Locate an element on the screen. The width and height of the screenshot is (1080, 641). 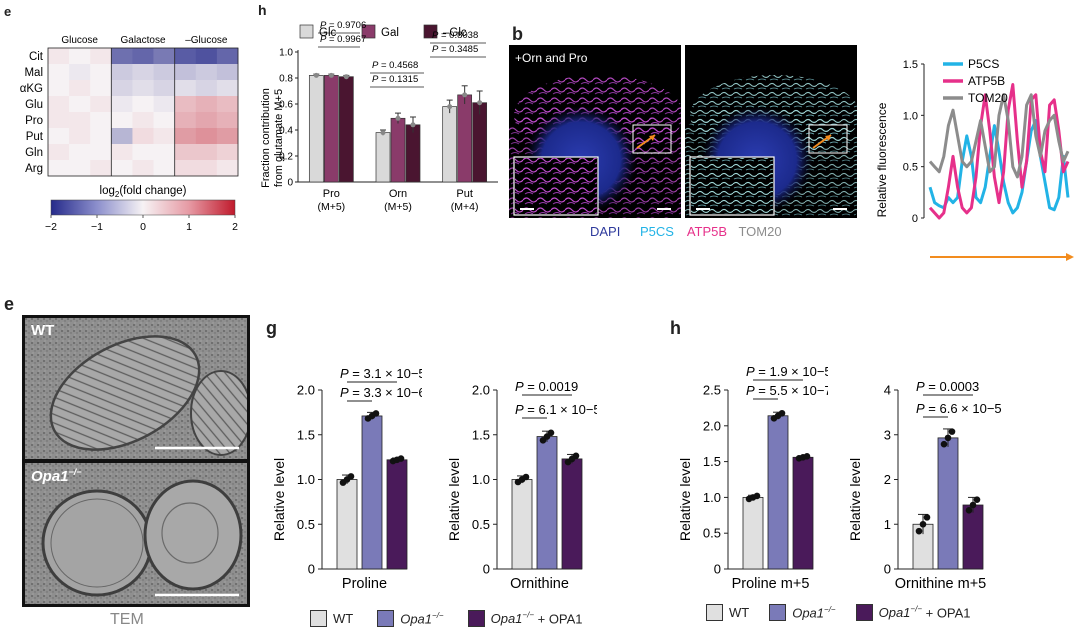
legend-swatch is located at coordinates (368, 31).